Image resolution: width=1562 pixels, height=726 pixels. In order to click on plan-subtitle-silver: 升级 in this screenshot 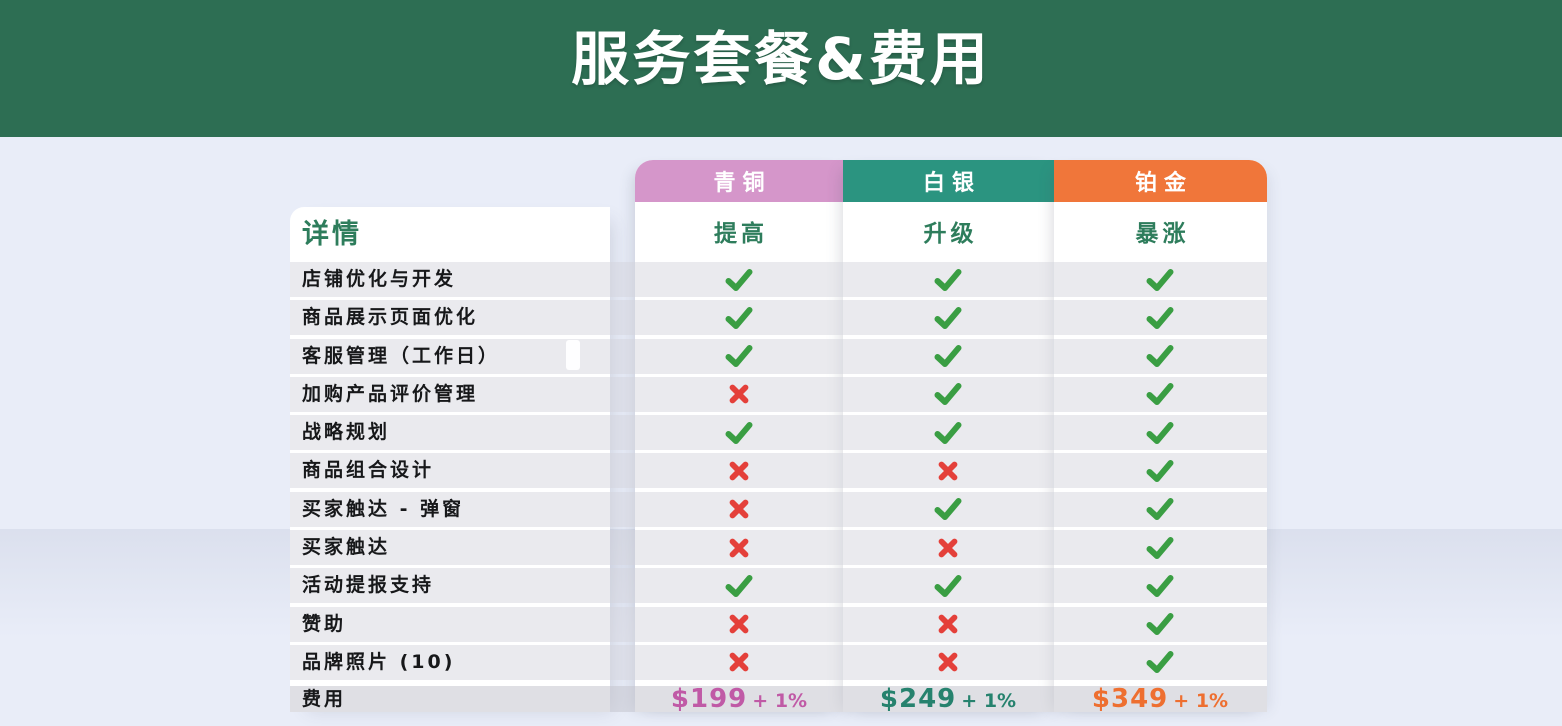, I will do `click(950, 234)`.